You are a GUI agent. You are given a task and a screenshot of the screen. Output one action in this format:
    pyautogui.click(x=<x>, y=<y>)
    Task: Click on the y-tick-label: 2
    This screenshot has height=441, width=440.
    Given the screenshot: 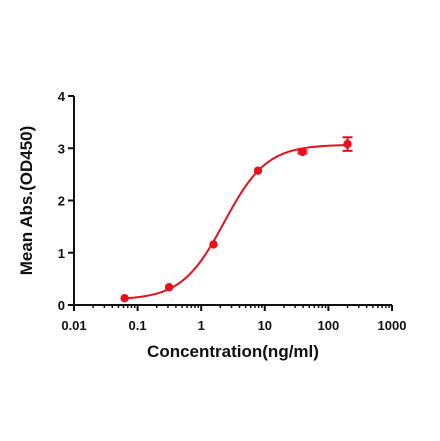 What is the action you would take?
    pyautogui.click(x=61, y=201)
    